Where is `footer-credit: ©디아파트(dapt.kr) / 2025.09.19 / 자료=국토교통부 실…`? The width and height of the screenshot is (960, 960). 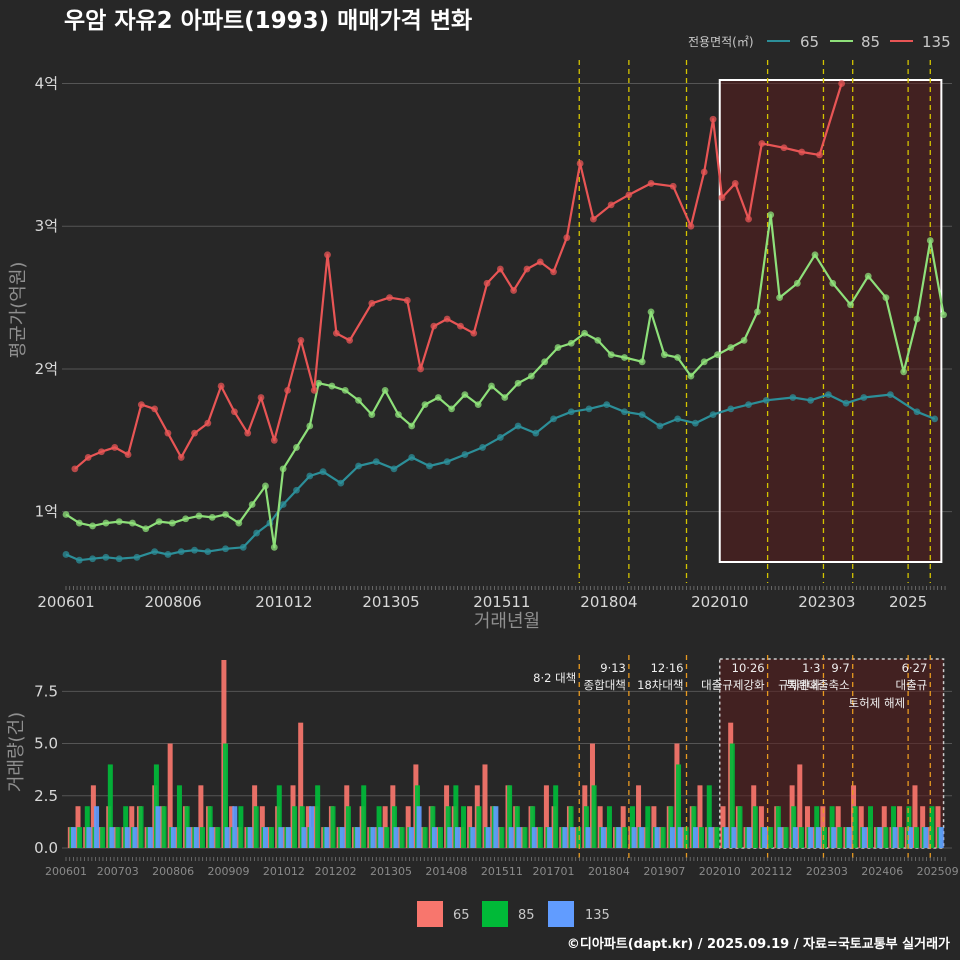
footer-credit: ©디아파트(dapt.kr) / 2025.09.19 / 자료=국토교통부 실… is located at coordinates (758, 944).